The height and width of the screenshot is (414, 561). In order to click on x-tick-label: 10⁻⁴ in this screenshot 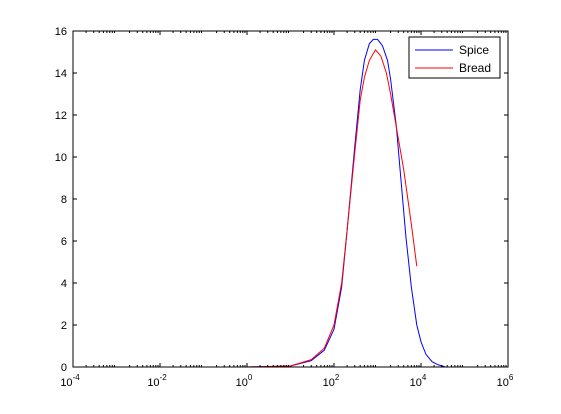, I will do `click(70, 381)`.